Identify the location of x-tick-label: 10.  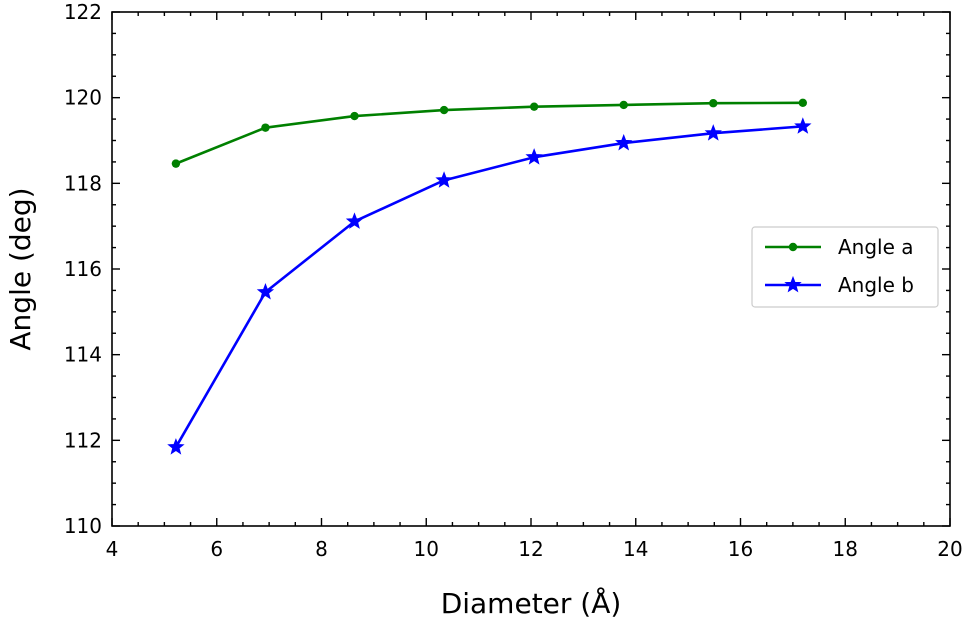
(426, 549).